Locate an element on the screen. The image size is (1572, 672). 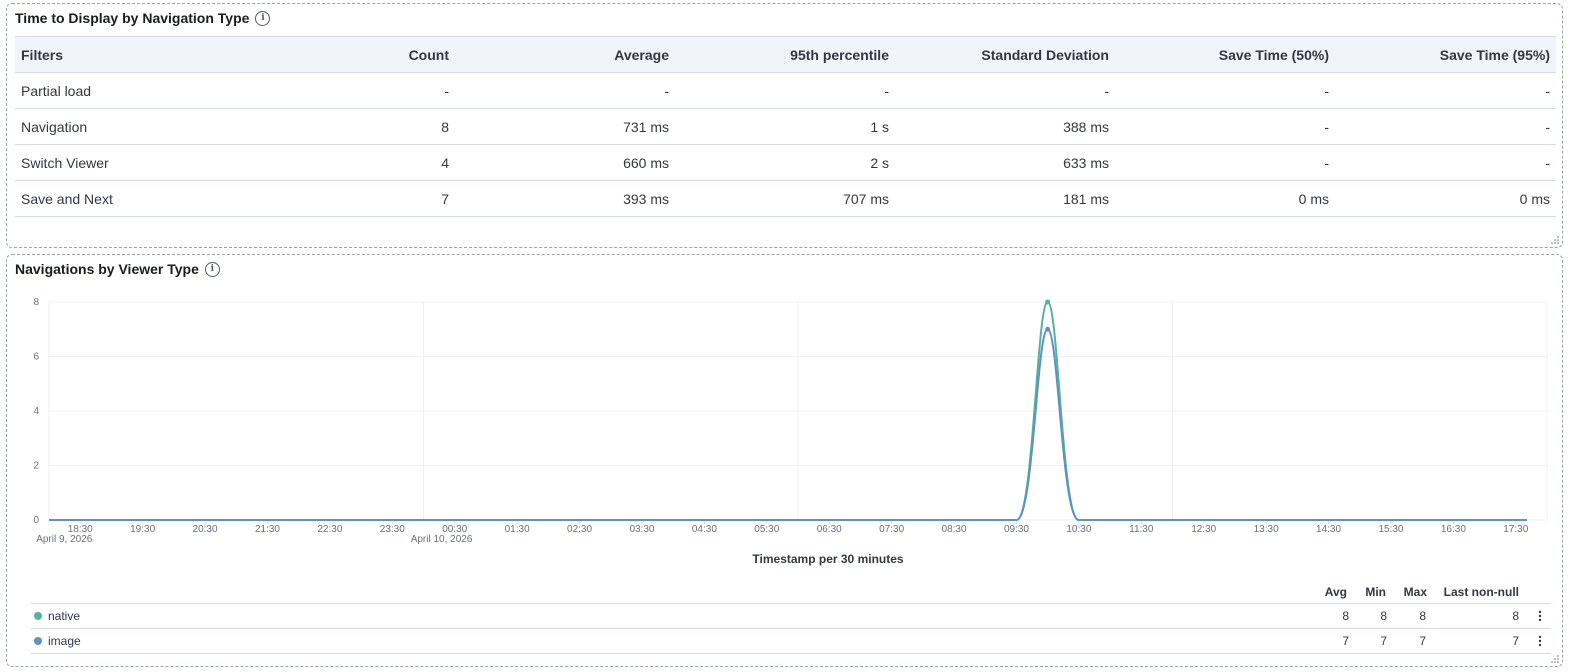
x-tick-label: 15:30 is located at coordinates (1390, 529).